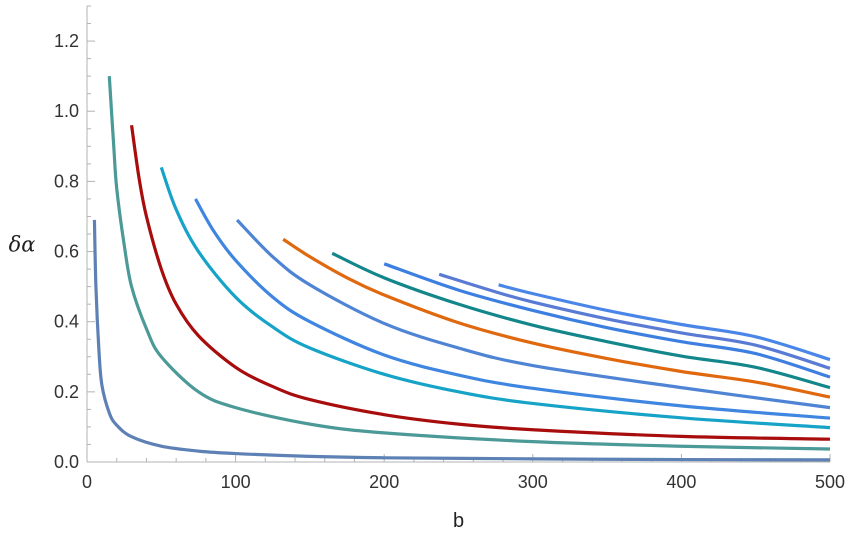  What do you see at coordinates (533, 482) in the screenshot?
I see `x-tick-label: 300` at bounding box center [533, 482].